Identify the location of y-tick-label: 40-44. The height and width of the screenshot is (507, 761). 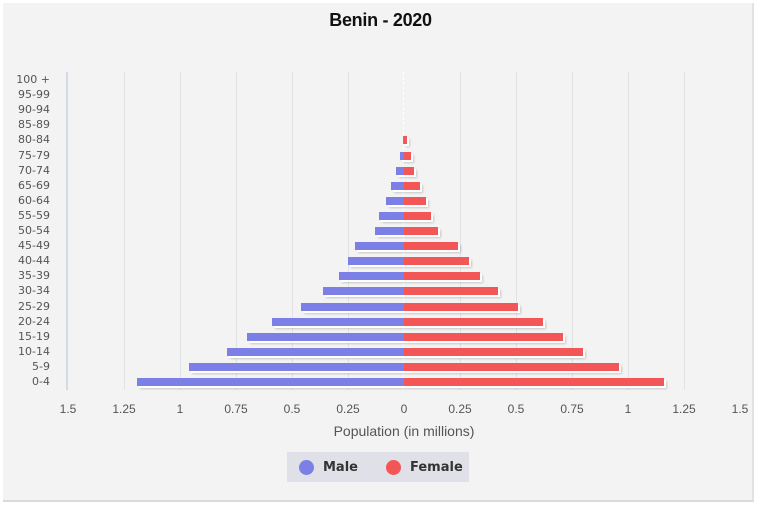
(34, 261).